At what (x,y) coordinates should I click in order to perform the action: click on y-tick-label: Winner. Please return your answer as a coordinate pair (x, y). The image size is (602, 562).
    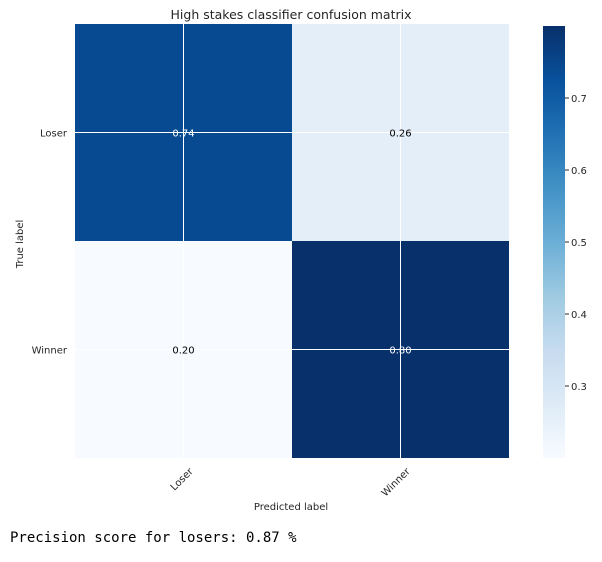
    Looking at the image, I should click on (50, 351).